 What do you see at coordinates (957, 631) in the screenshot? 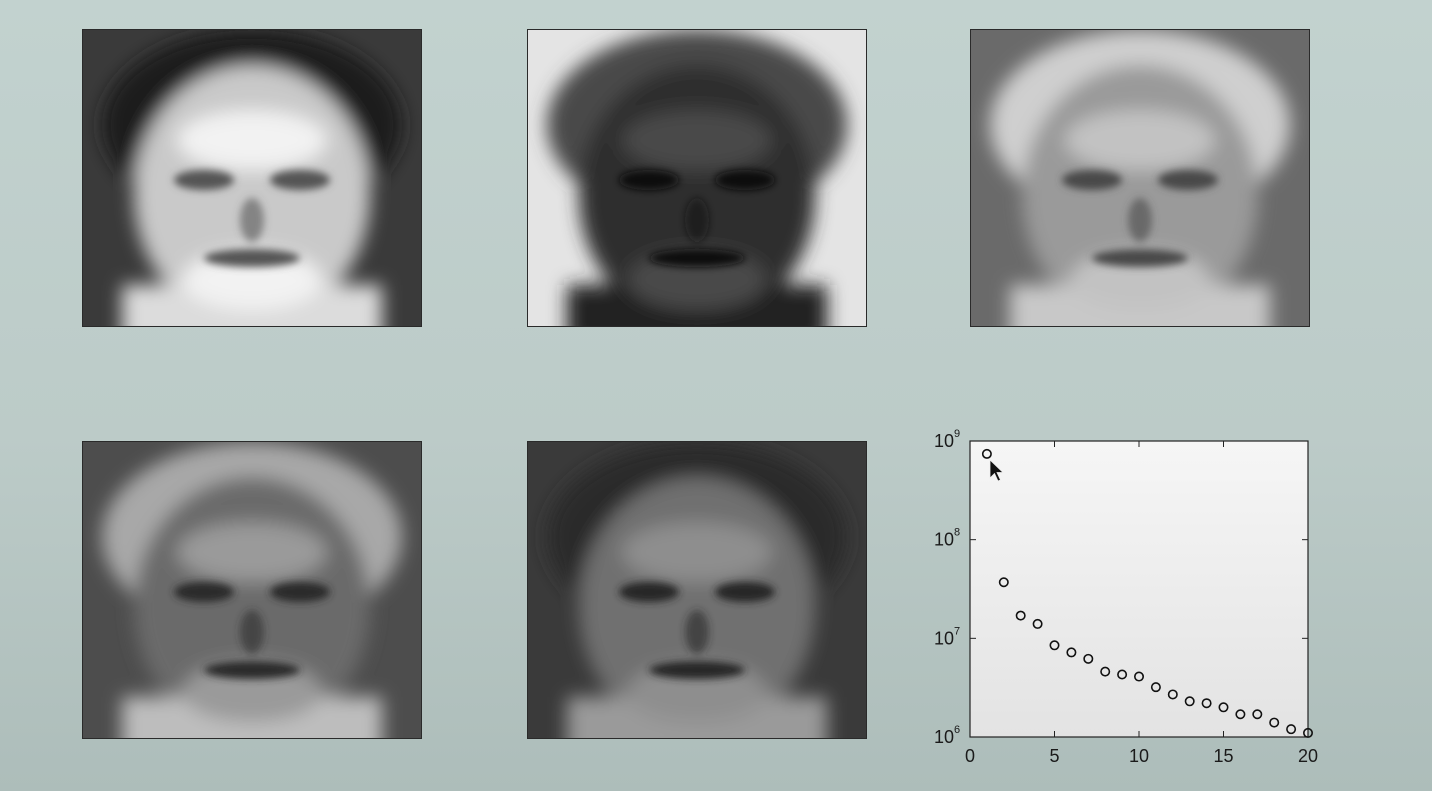
I see `y-tick-label-exponent: 7` at bounding box center [957, 631].